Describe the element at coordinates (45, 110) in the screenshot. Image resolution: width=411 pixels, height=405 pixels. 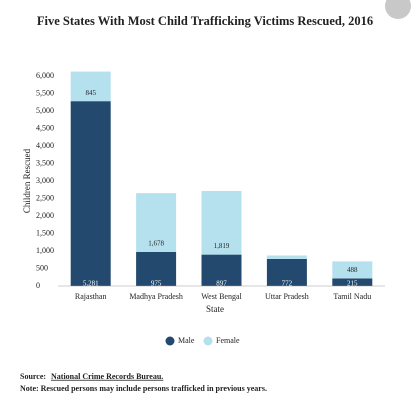
I see `y-tick-label: 5,000` at that location.